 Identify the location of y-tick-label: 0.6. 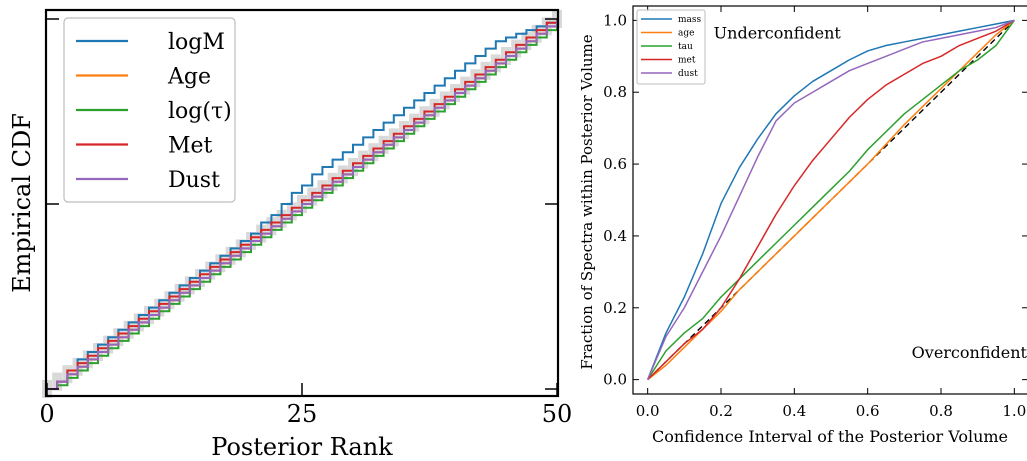
(615, 164).